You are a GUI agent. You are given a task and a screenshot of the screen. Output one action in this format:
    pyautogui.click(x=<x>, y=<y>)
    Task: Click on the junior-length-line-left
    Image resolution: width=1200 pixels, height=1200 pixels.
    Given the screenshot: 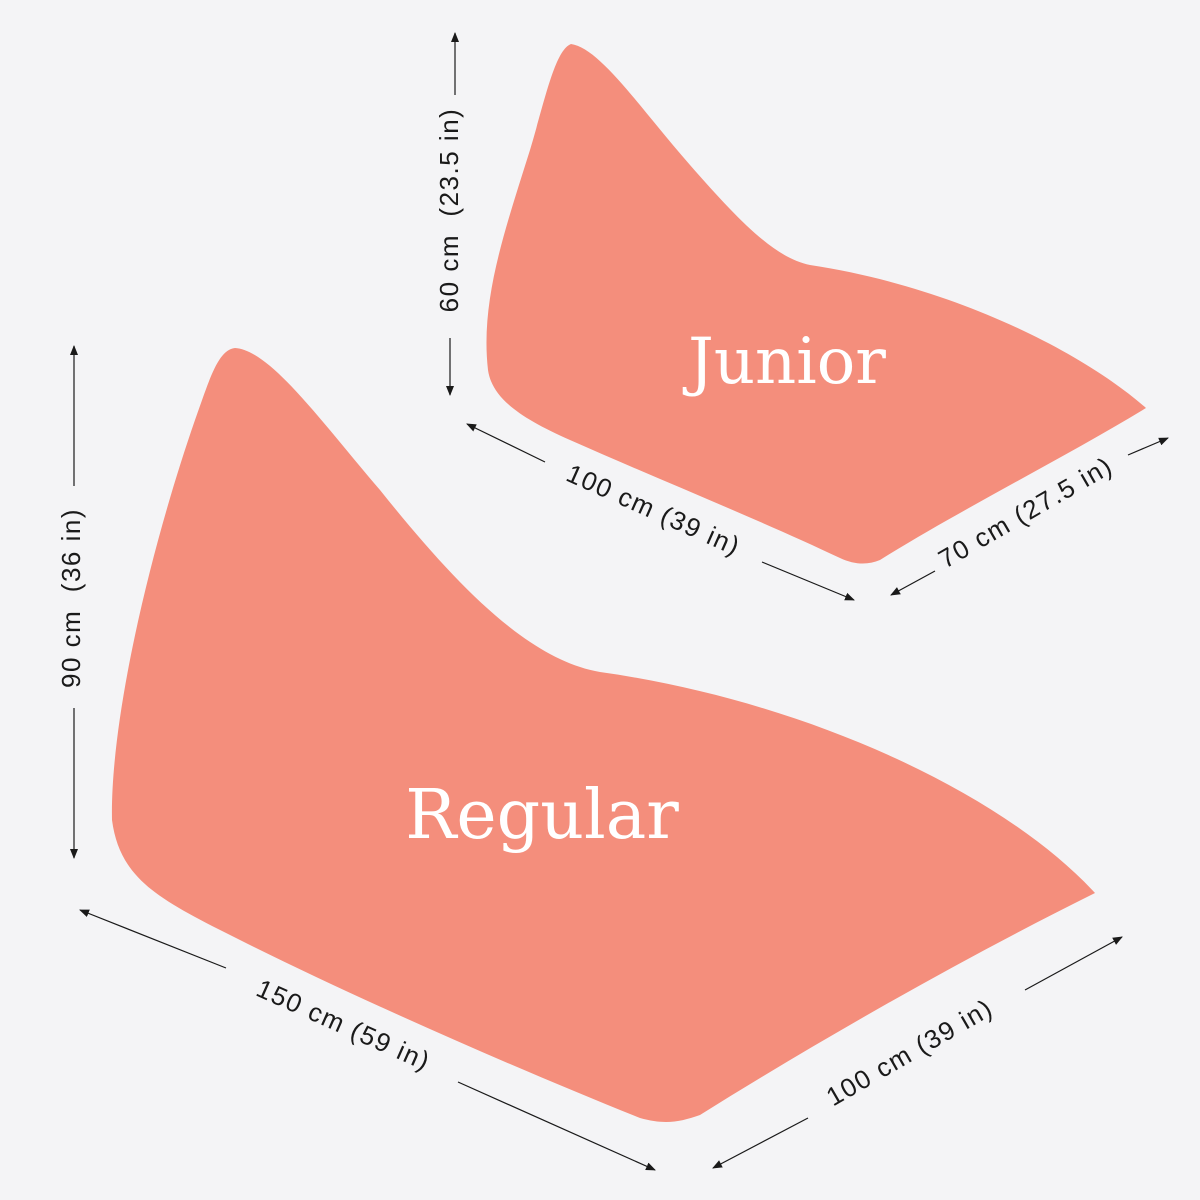 What is the action you would take?
    pyautogui.click(x=506, y=443)
    